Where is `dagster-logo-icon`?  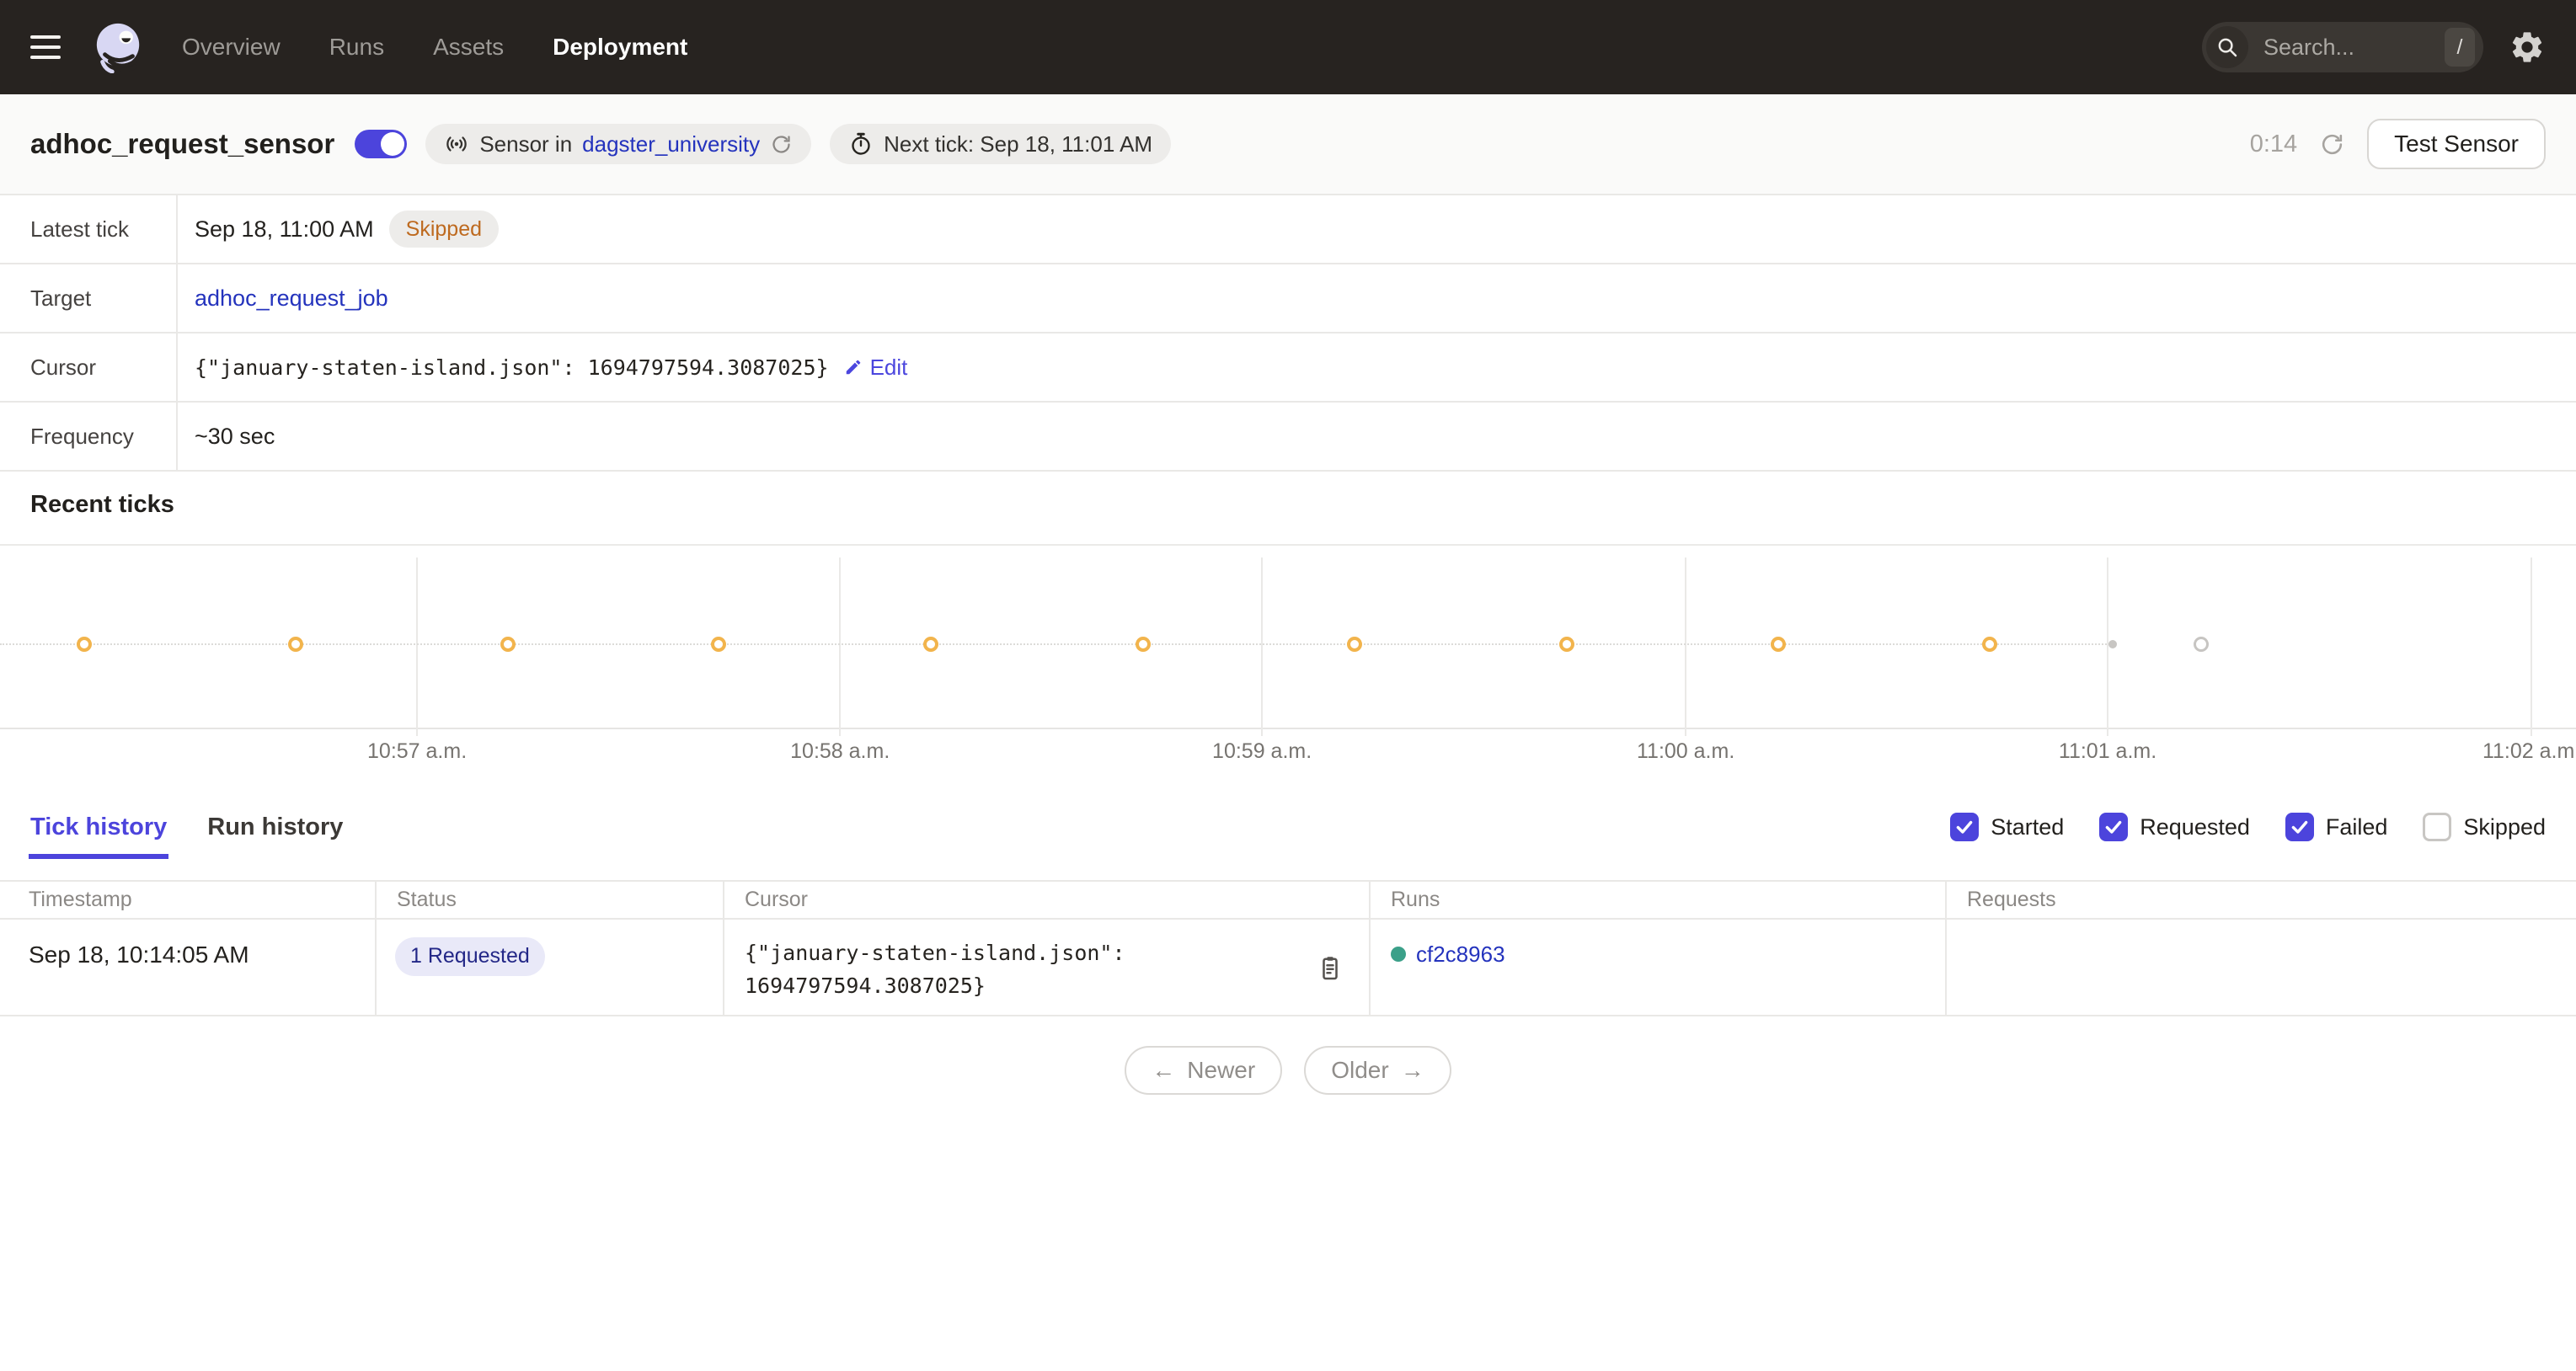 dagster-logo-icon is located at coordinates (119, 47).